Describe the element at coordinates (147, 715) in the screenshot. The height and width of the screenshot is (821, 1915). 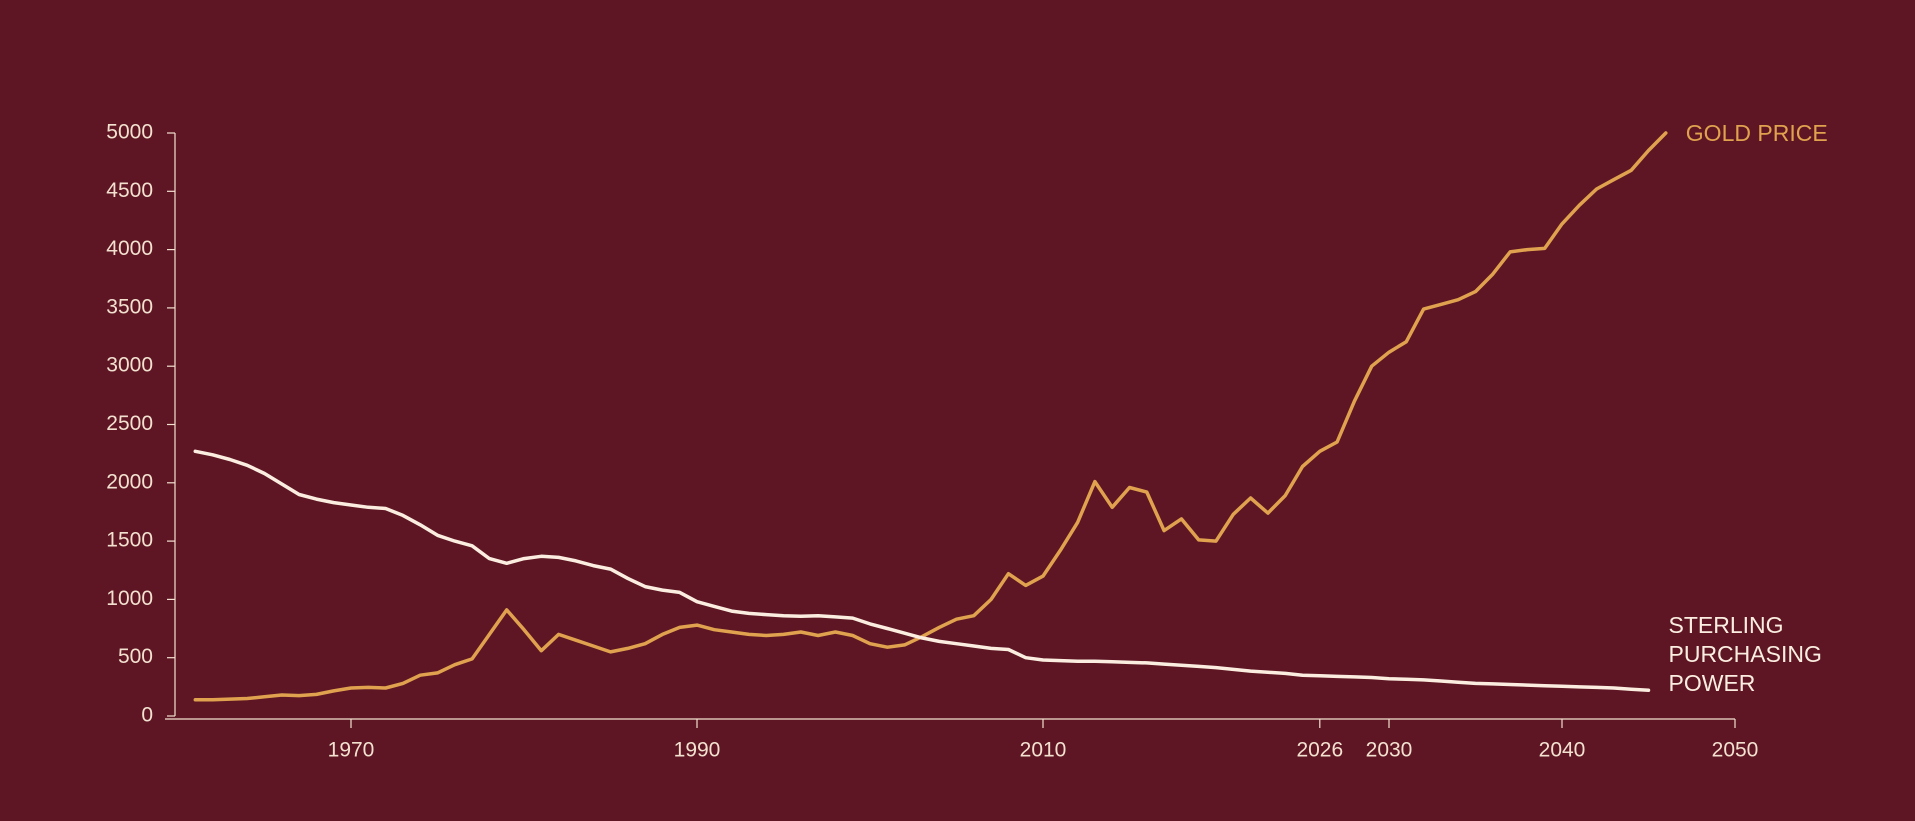
I see `y-tick-label: 0` at that location.